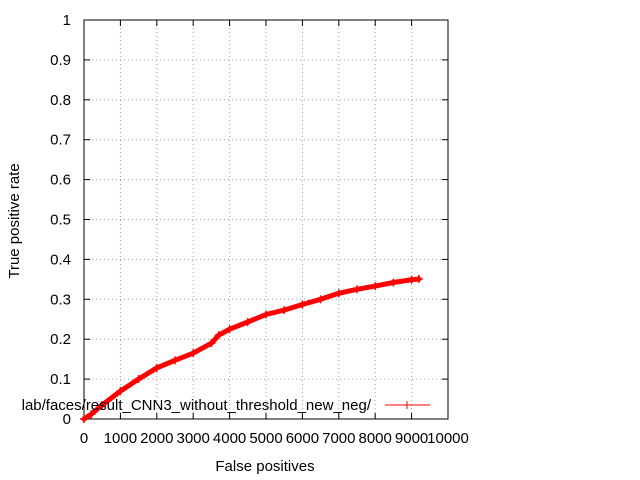 Image resolution: width=640 pixels, height=480 pixels. I want to click on x-tick-label: 6000, so click(302, 438).